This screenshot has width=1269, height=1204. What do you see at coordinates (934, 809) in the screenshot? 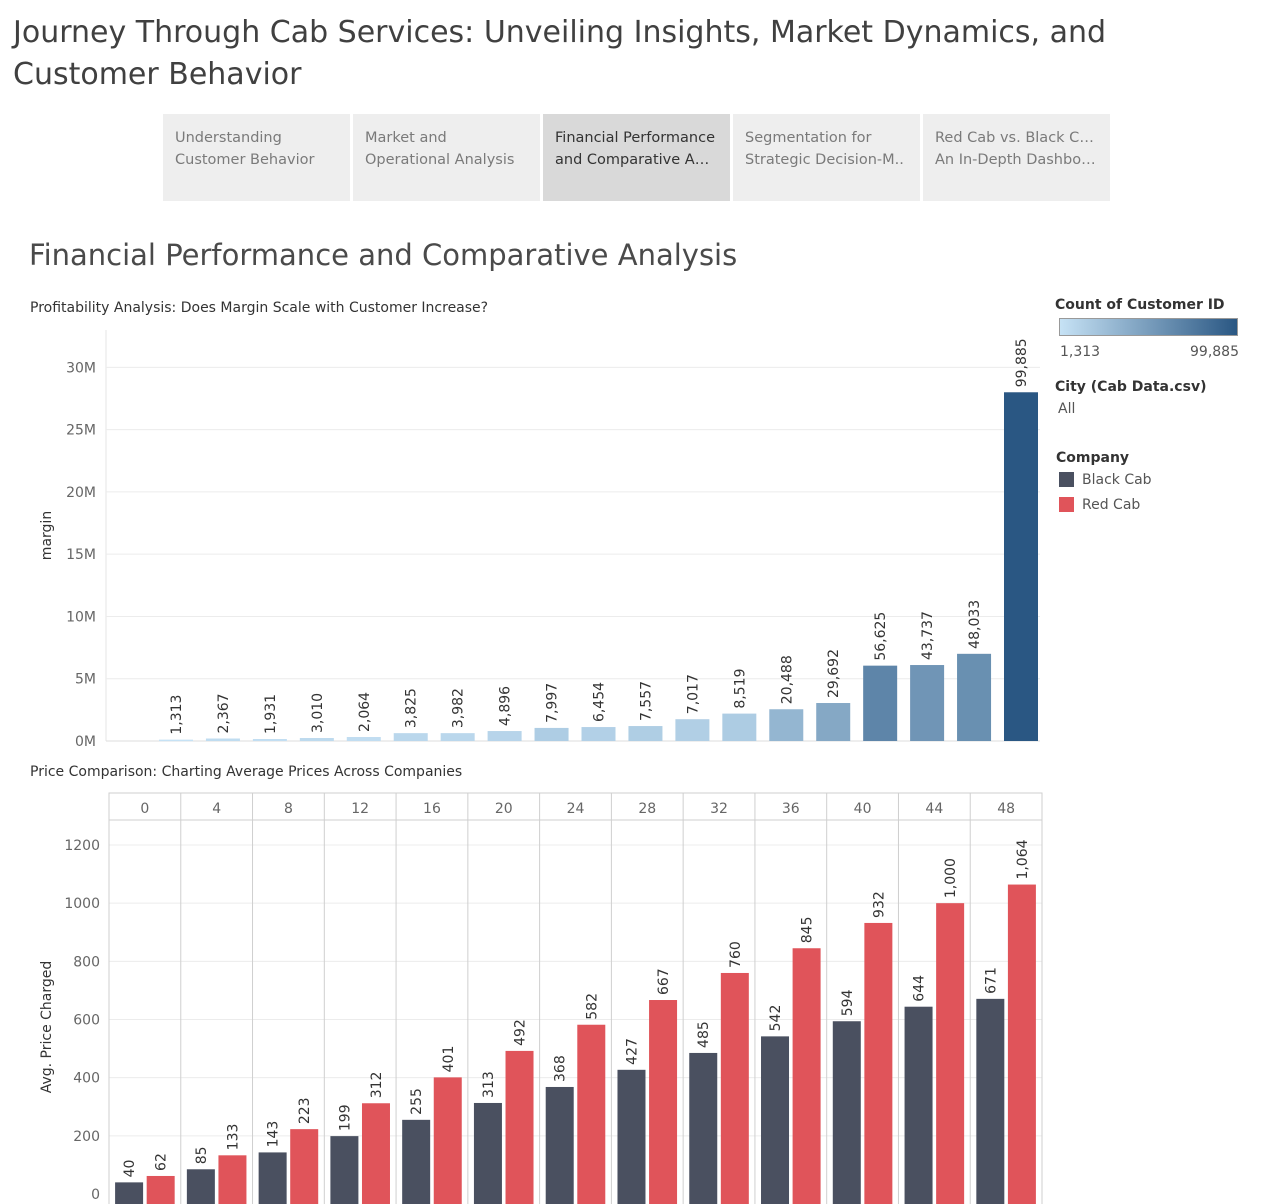
I see `column-header-label: 44` at bounding box center [934, 809].